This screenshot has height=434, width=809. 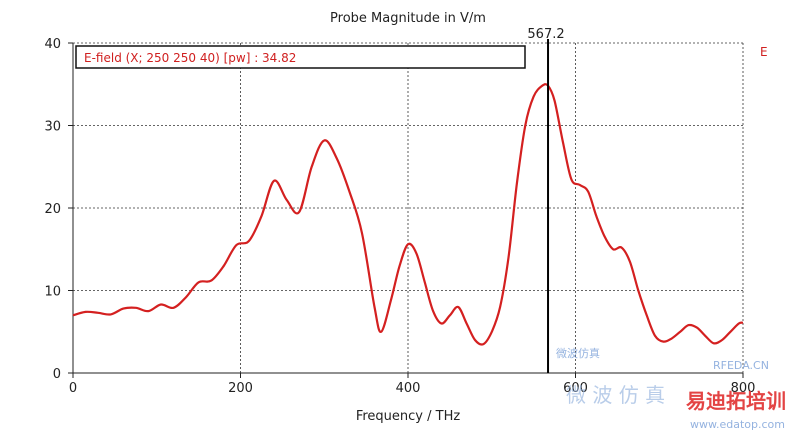 What do you see at coordinates (408, 416) in the screenshot?
I see `x-axis-label: Frequency / THz` at bounding box center [408, 416].